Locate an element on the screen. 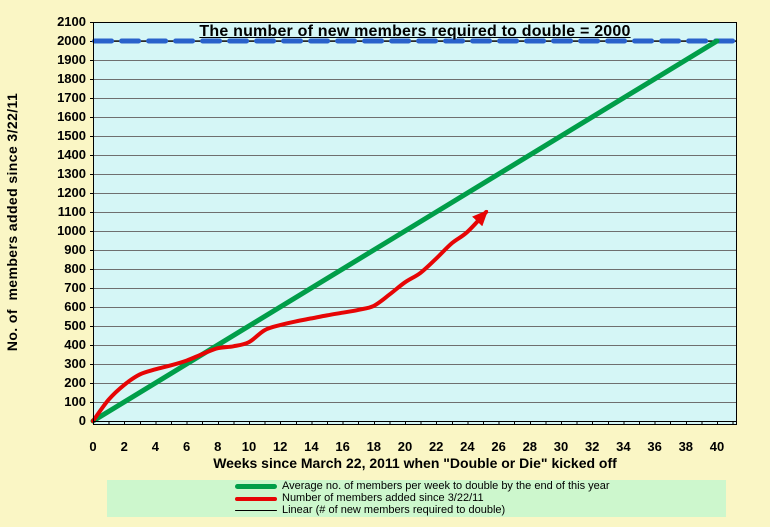 Image resolution: width=770 pixels, height=527 pixels. y-tick-label-800: 800 is located at coordinates (75, 268).